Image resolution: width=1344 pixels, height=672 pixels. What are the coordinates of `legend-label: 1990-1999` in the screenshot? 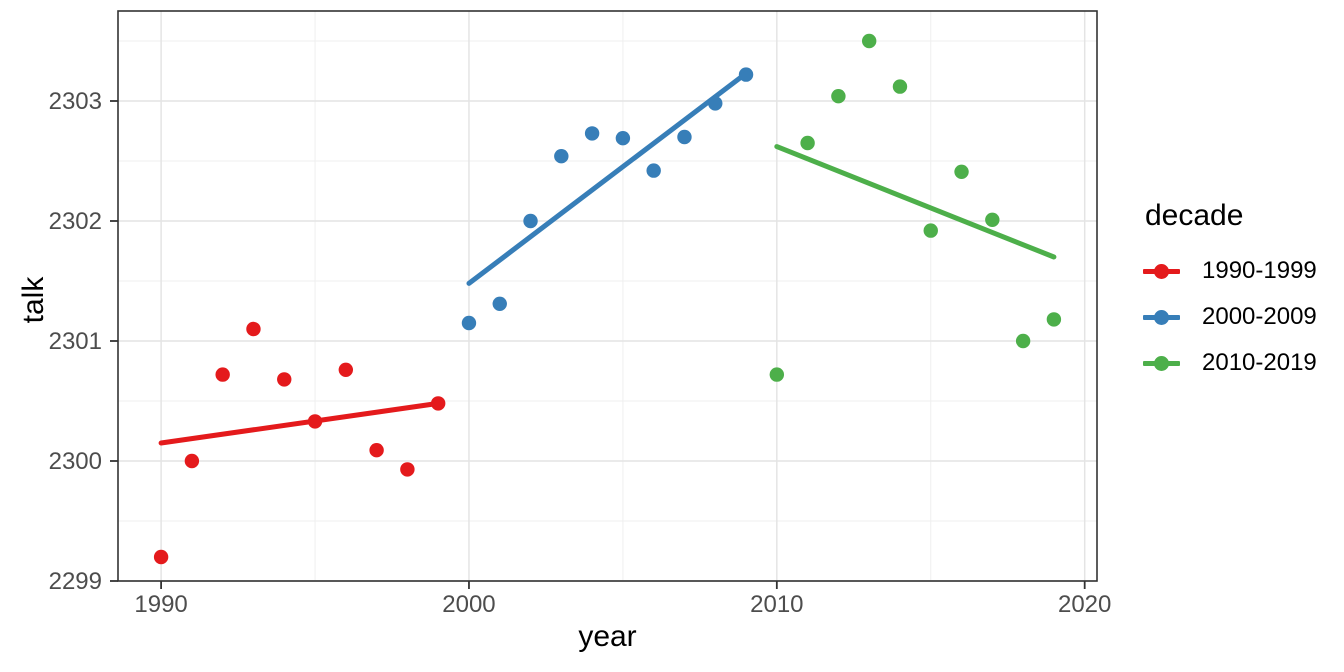 It's located at (1259, 270).